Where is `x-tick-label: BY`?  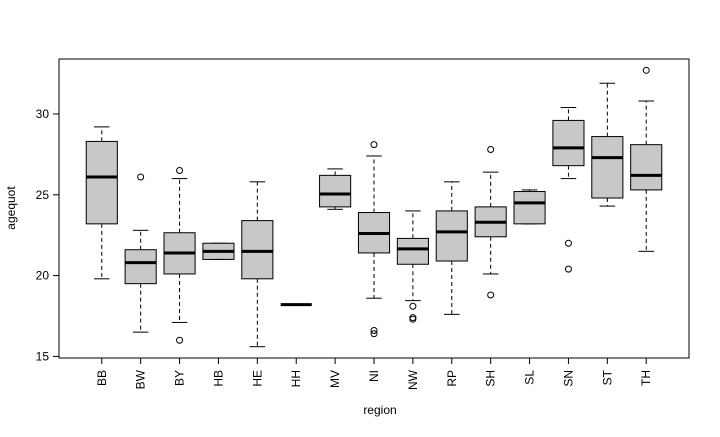 x-tick-label: BY is located at coordinates (180, 378).